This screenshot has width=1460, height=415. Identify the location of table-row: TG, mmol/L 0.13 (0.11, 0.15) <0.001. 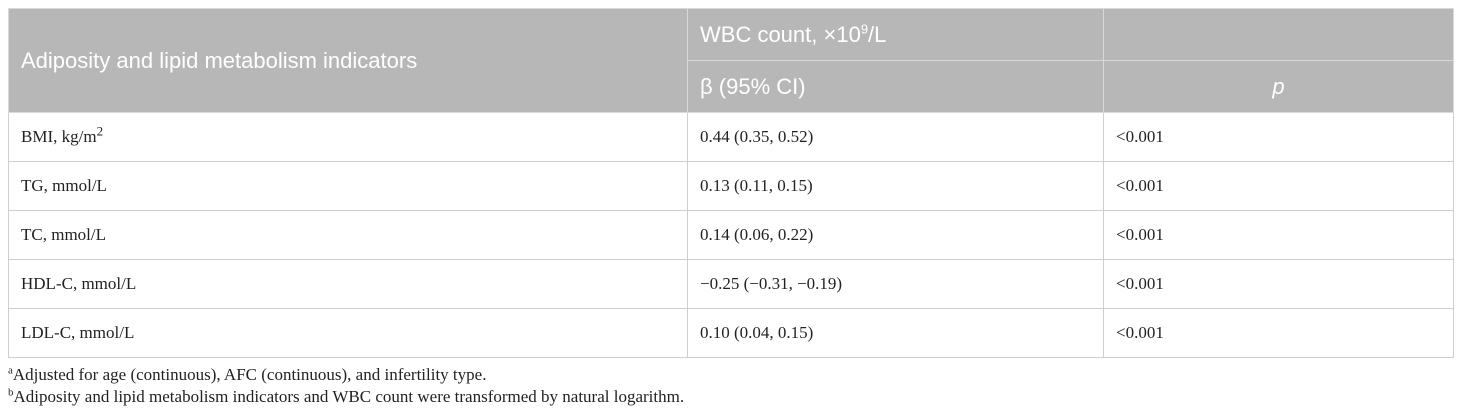
(731, 186).